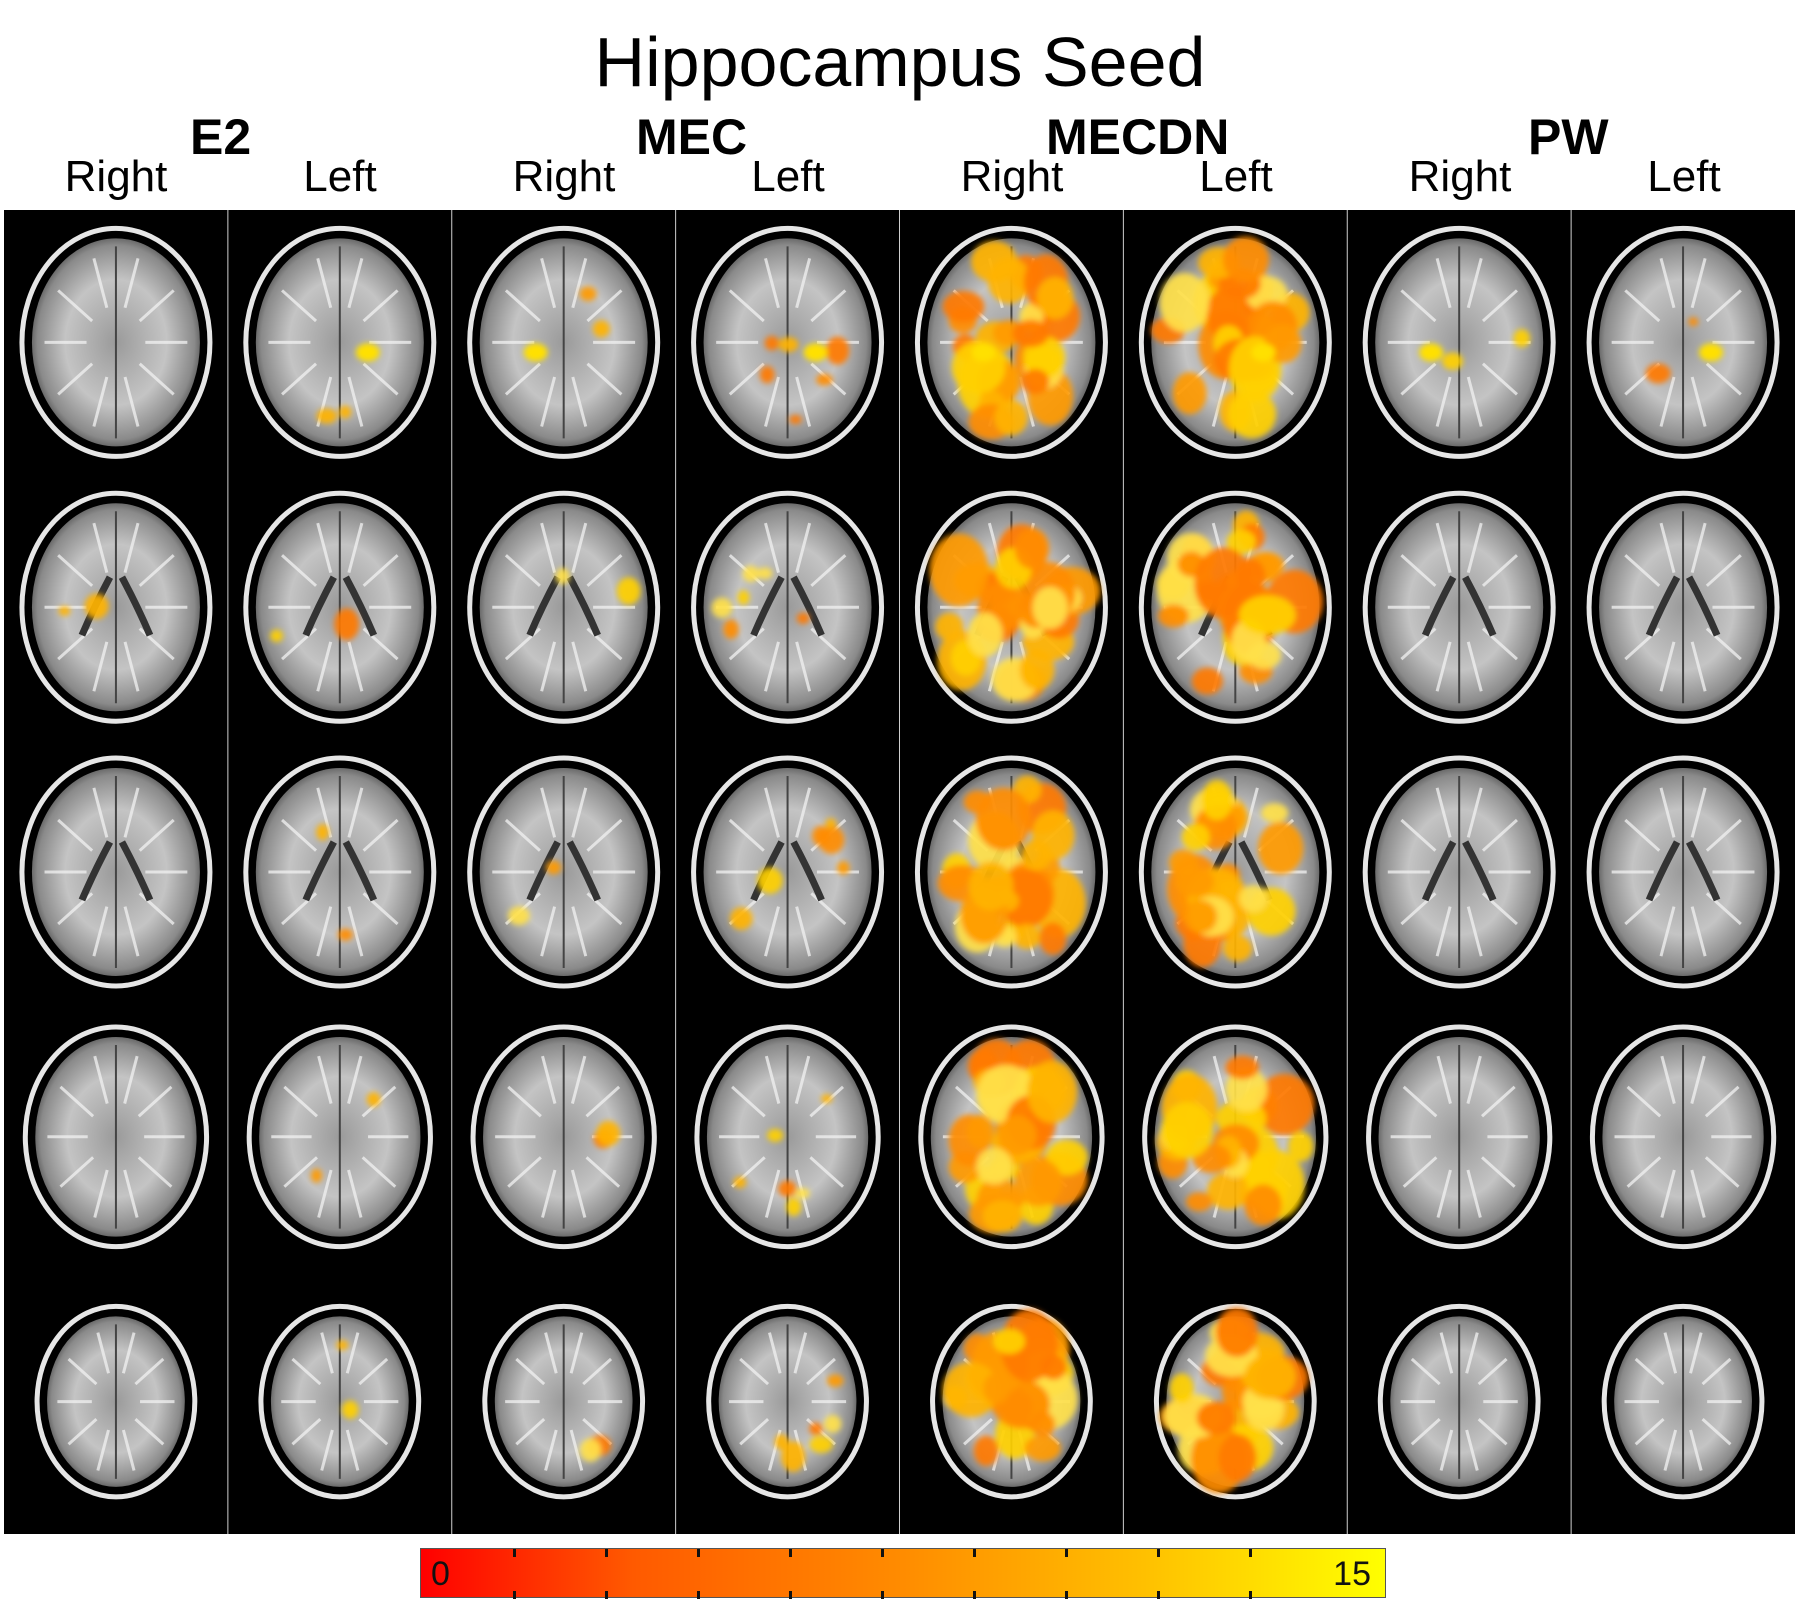  What do you see at coordinates (1236, 176) in the screenshot?
I see `side-label-mecdn-left: Left` at bounding box center [1236, 176].